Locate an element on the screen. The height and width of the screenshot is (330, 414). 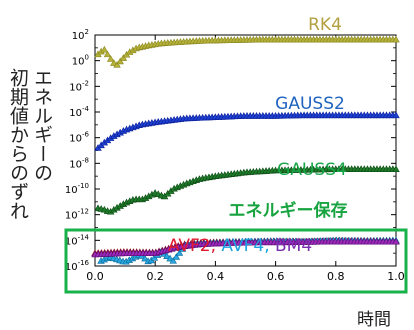
y-tick-label: 10⁻⁸ is located at coordinates (79, 163).